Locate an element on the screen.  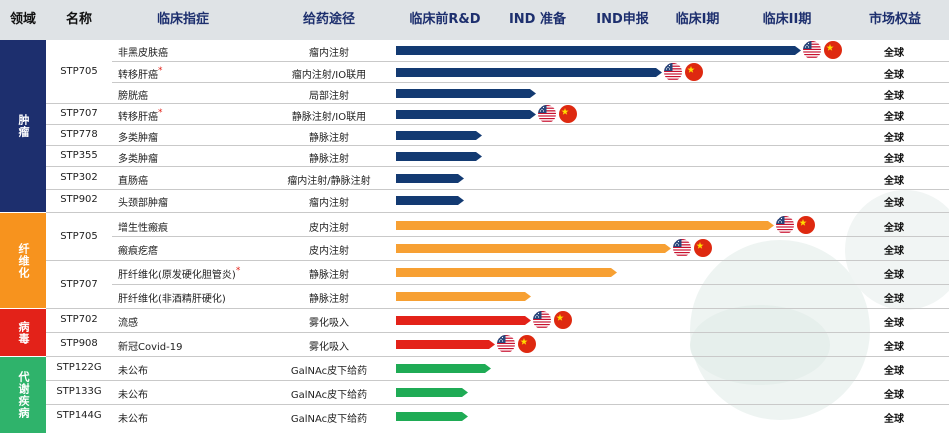
indication-text: 多类肿瘤 is located at coordinates (138, 138).